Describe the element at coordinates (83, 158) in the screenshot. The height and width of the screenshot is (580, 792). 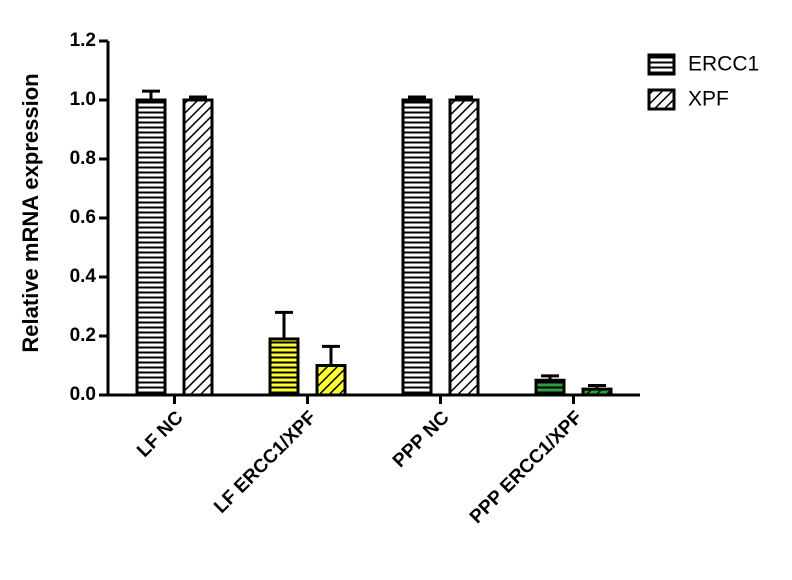
I see `y-tick-label: 0.8` at that location.